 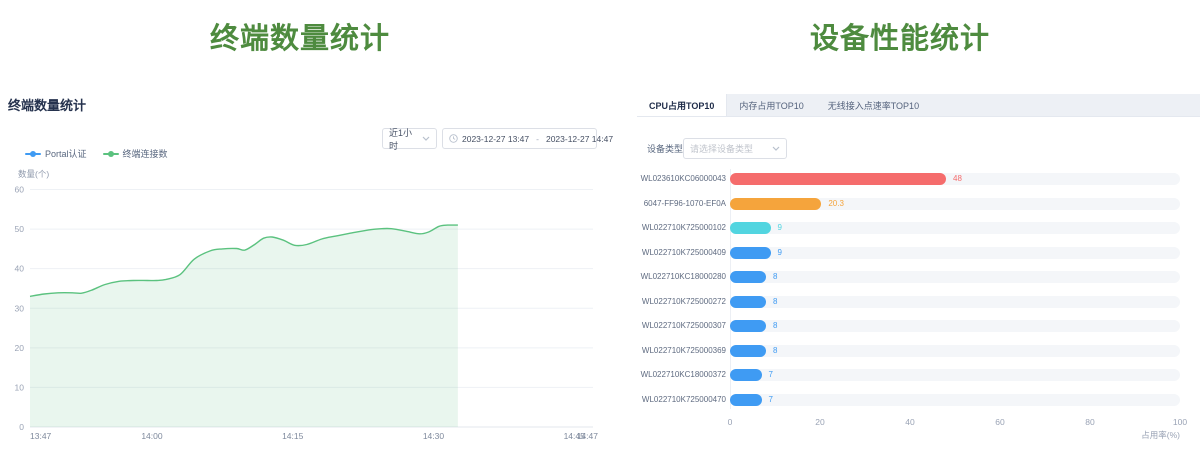 What do you see at coordinates (957, 178) in the screenshot?
I see `bar-value: 48` at bounding box center [957, 178].